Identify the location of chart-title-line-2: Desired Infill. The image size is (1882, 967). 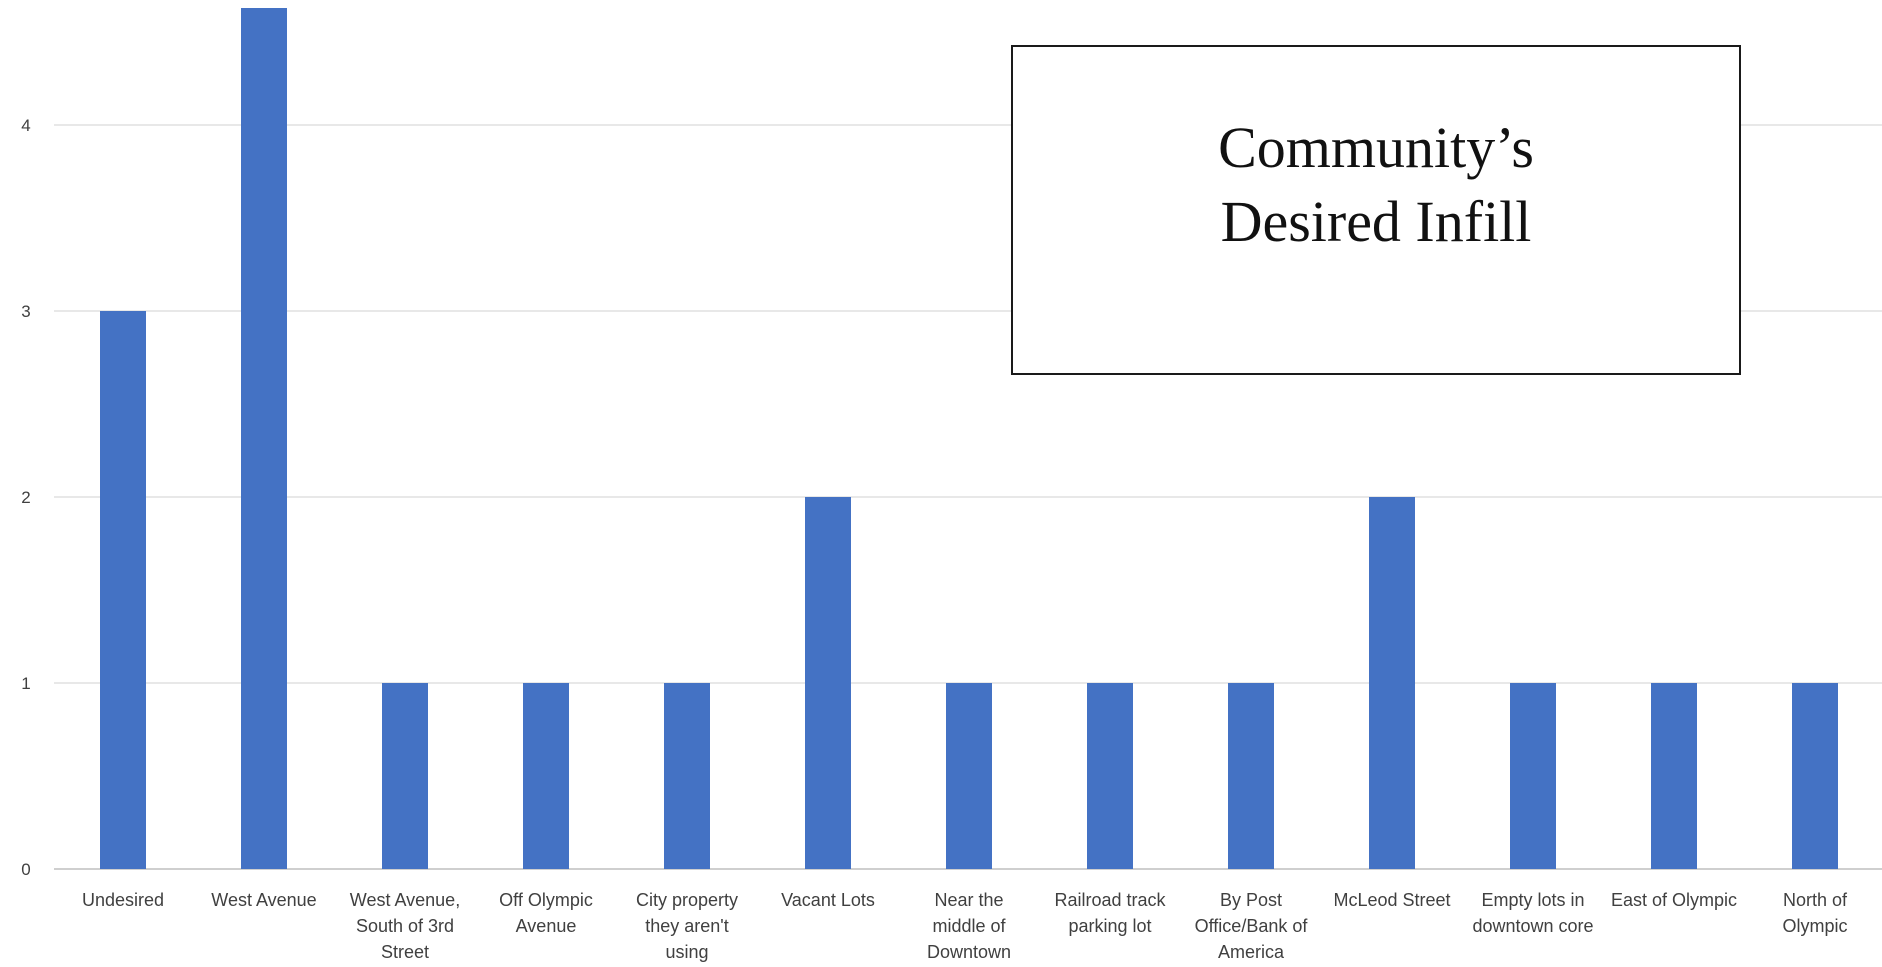
(1376, 221).